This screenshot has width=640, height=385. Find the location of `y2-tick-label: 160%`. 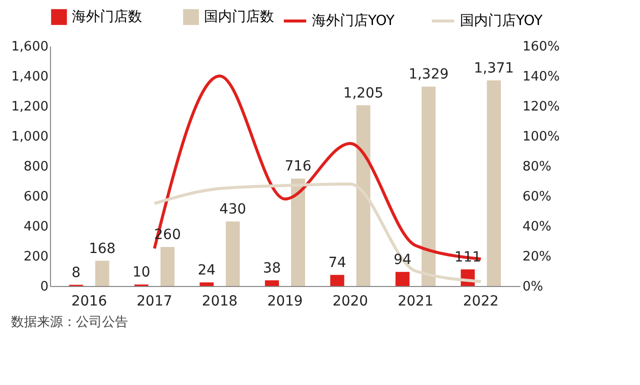

y2-tick-label: 160% is located at coordinates (541, 47).